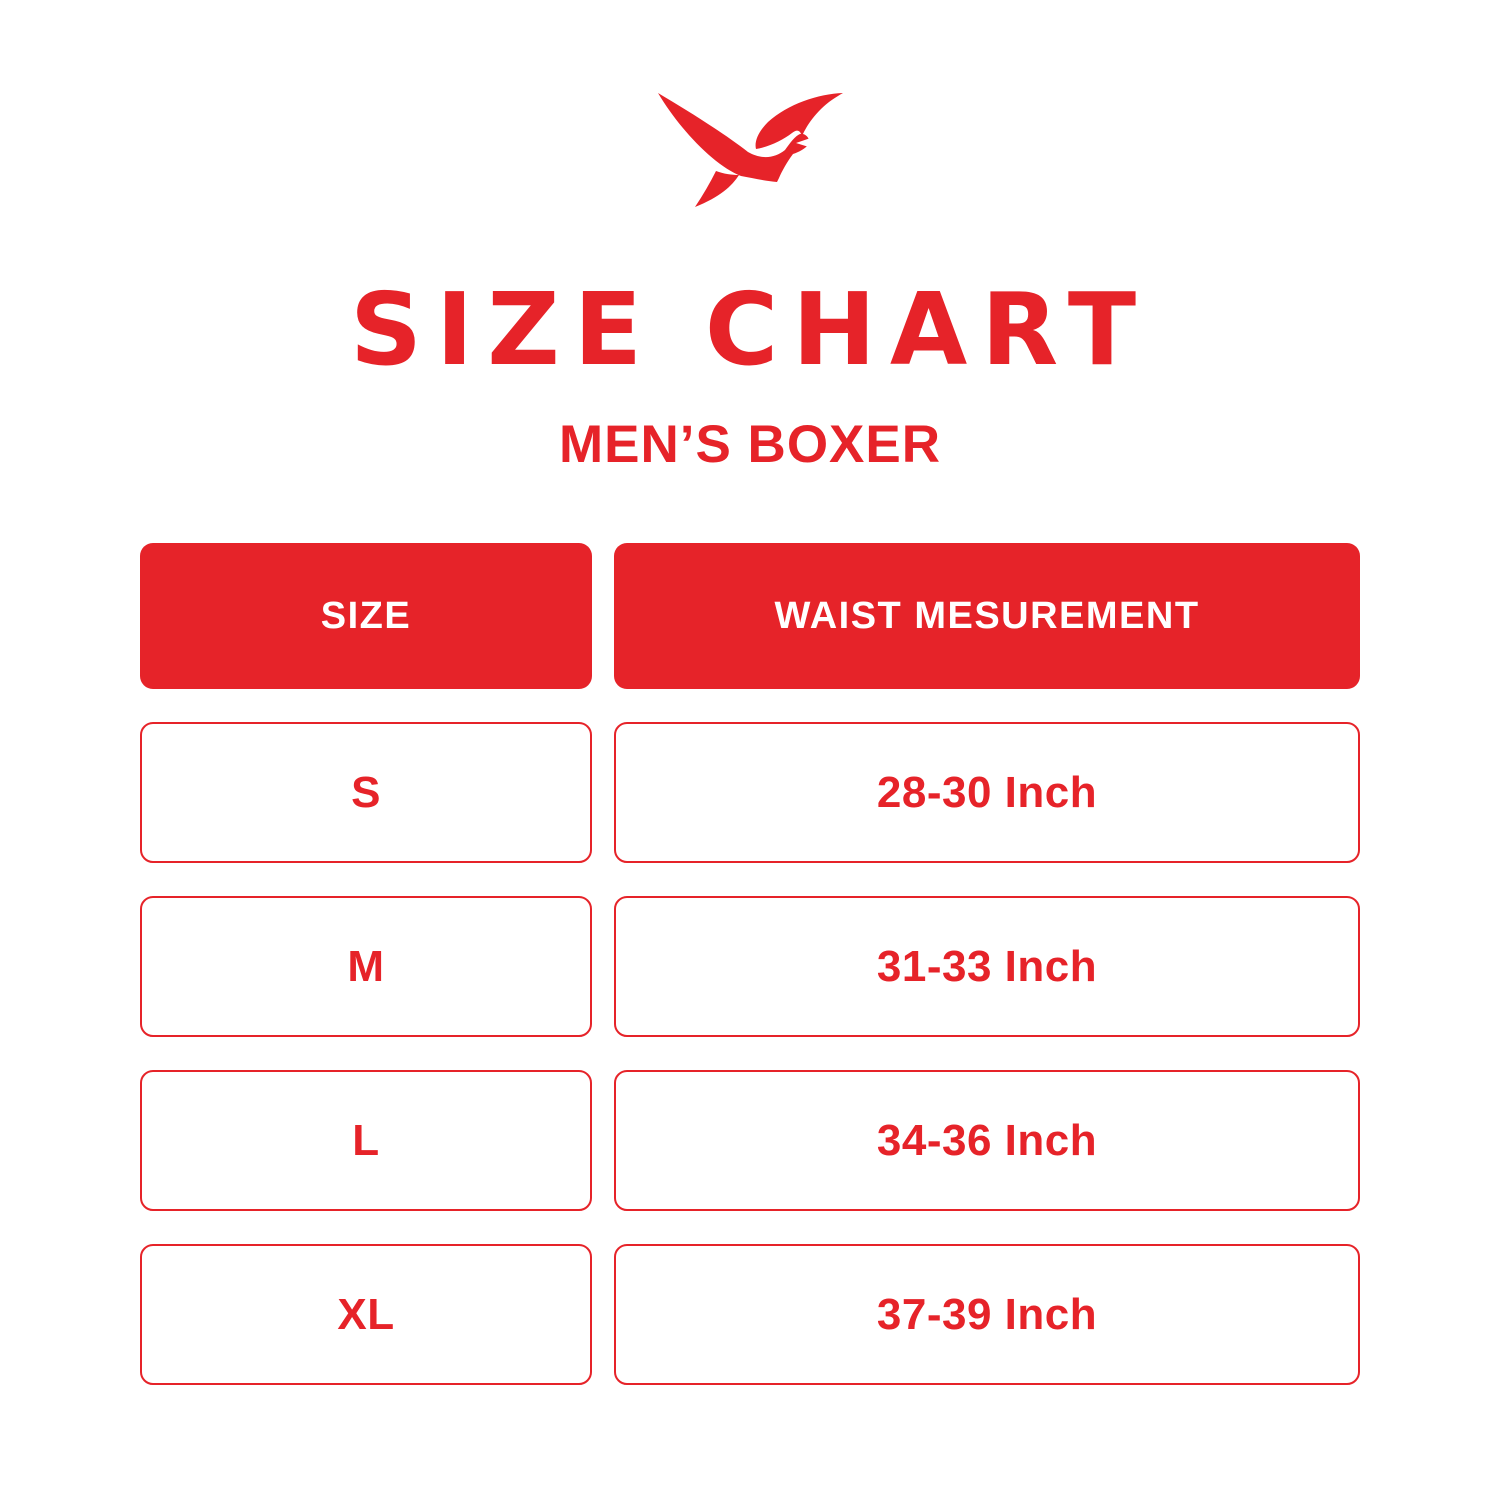  What do you see at coordinates (750, 444) in the screenshot?
I see `page-subtitle: MEN’S BOXER` at bounding box center [750, 444].